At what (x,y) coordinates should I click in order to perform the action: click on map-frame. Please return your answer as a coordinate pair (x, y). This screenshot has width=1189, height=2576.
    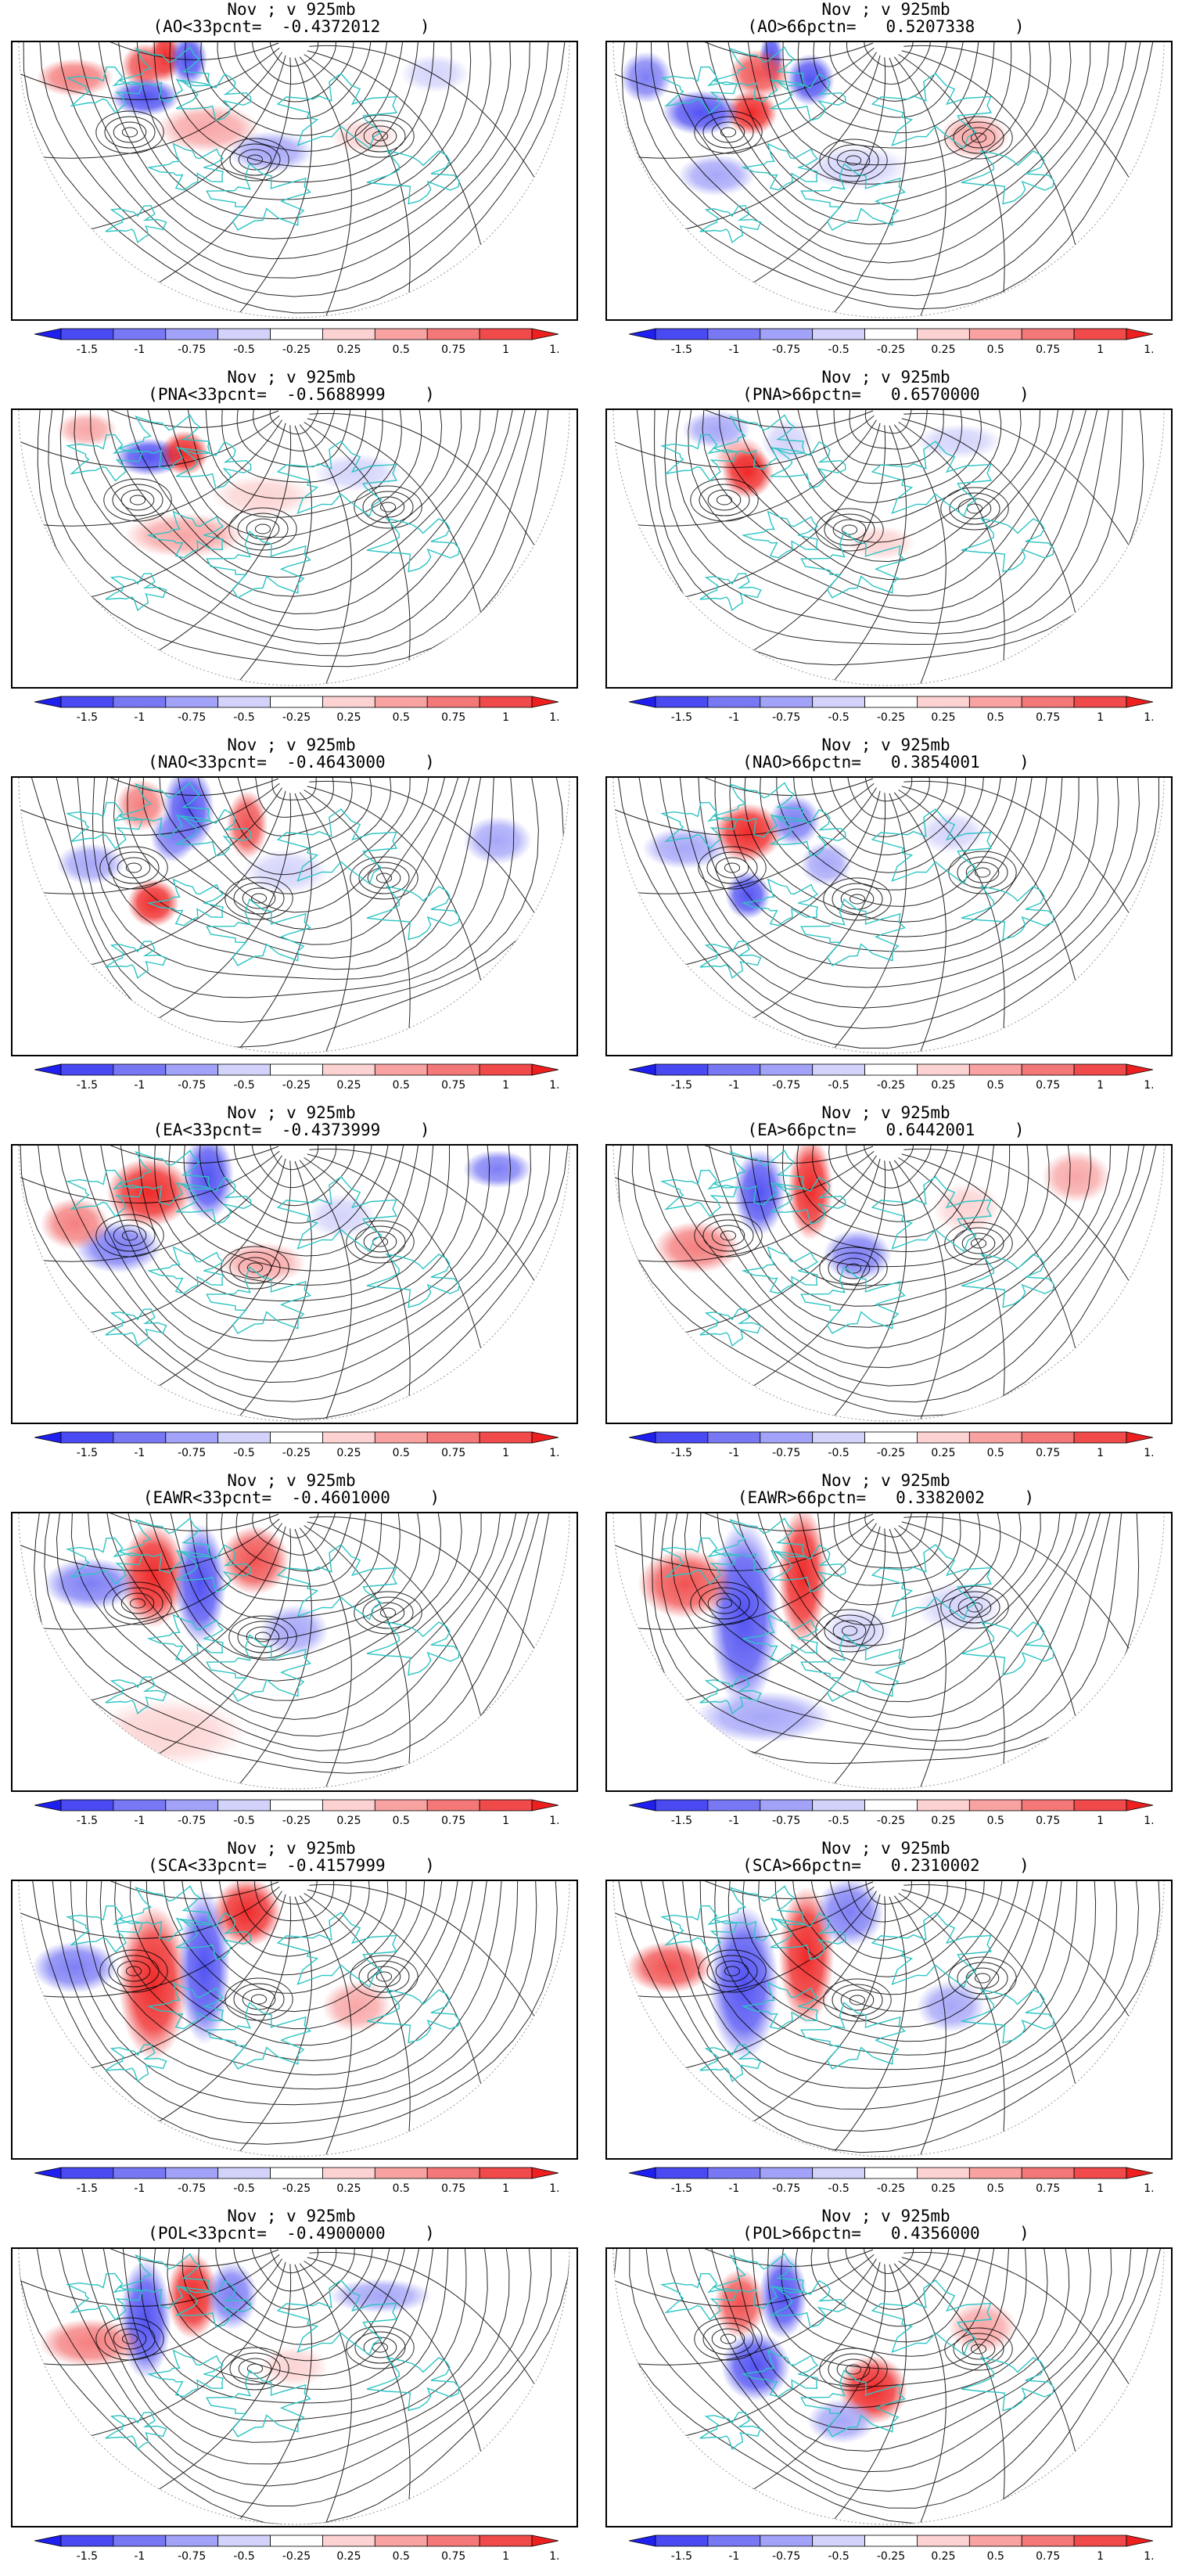
    Looking at the image, I should click on (889, 181).